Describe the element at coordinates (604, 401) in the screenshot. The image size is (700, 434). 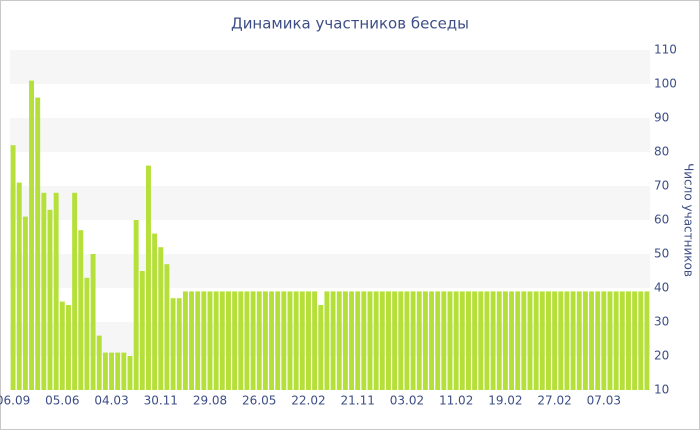
I see `x-tick-label: 07.03` at that location.